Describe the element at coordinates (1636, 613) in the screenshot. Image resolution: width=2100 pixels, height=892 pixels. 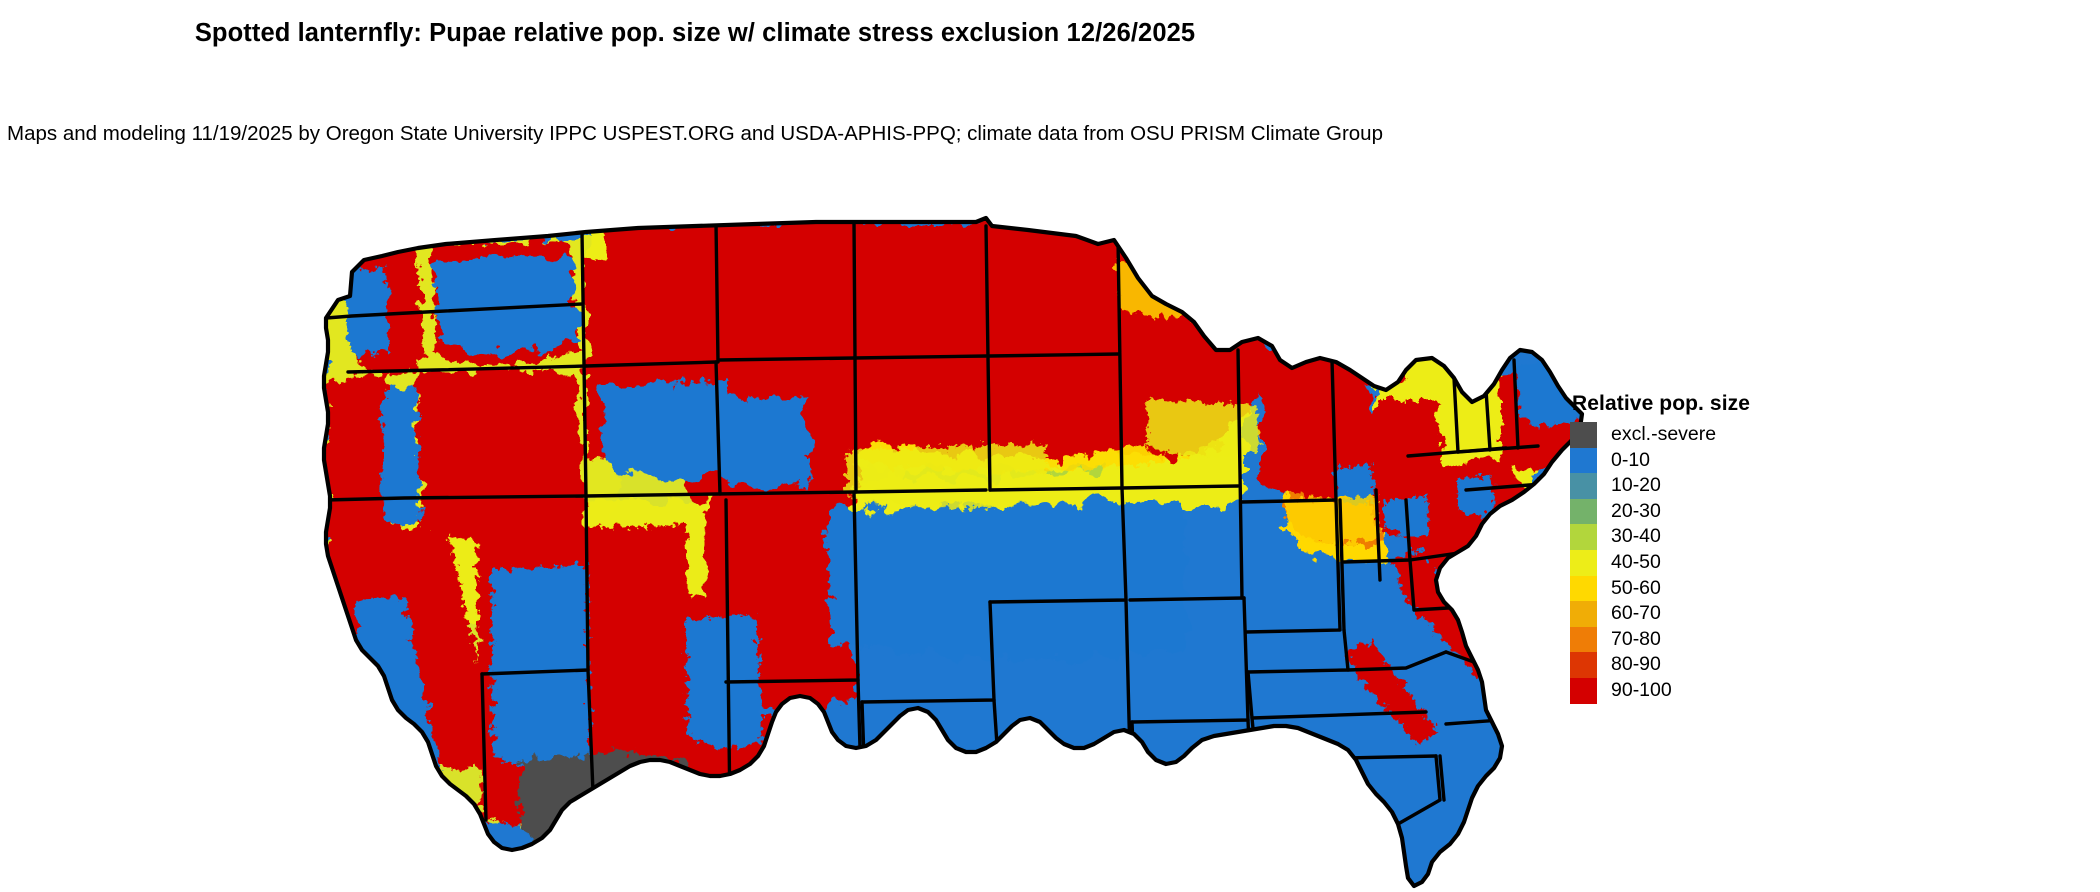
I see `legend-label: 60-70` at that location.